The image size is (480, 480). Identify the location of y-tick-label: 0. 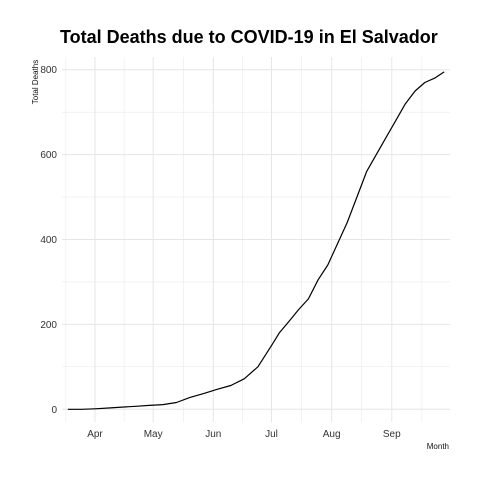
(54, 410).